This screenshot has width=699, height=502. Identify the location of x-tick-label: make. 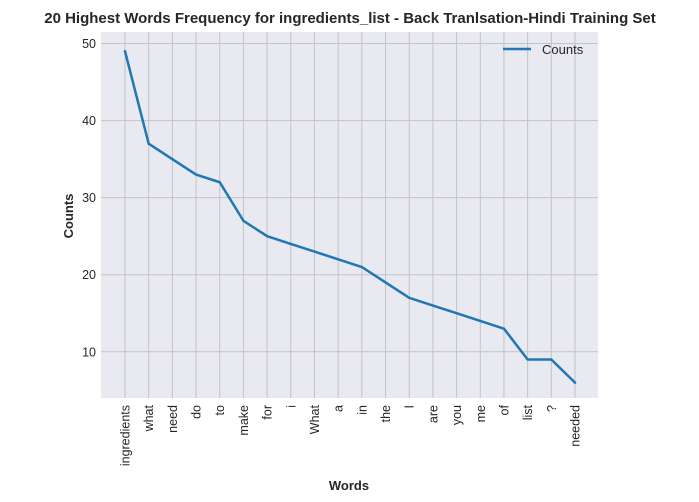
(244, 420).